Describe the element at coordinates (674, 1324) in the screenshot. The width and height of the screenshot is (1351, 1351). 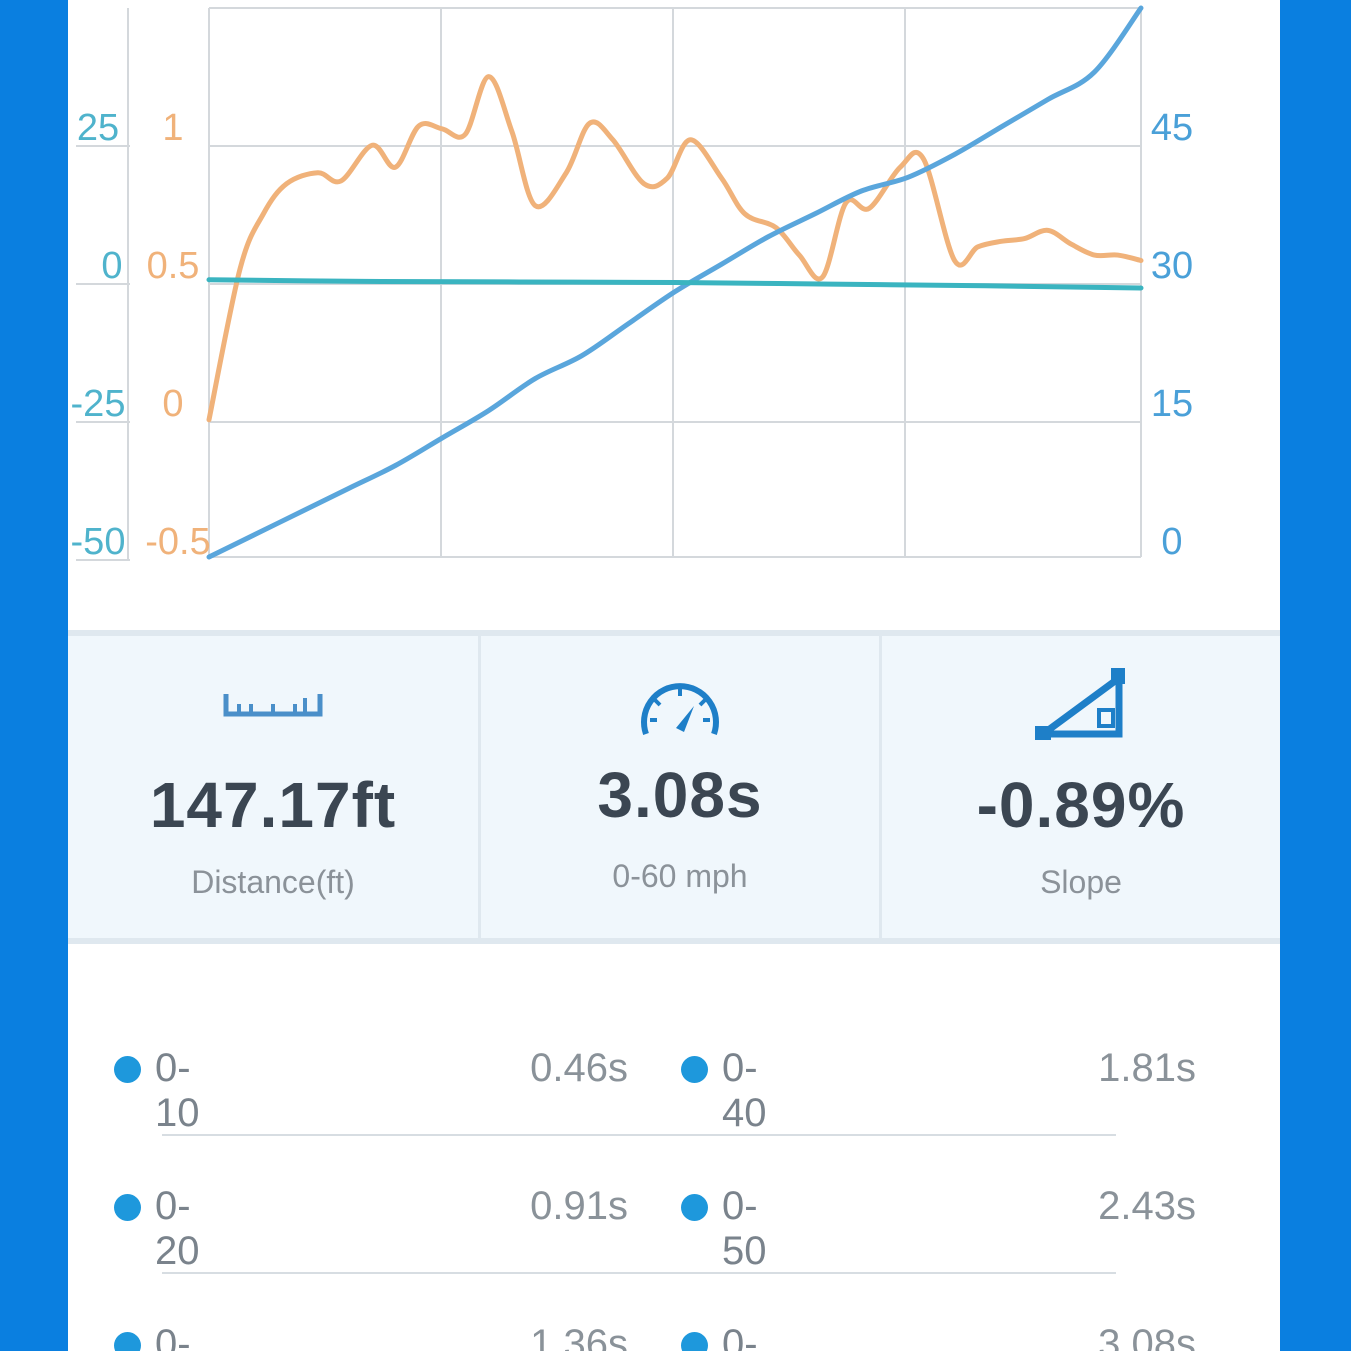
I see `split-row: 0-30 1.36s 0-60 3.08s` at that location.